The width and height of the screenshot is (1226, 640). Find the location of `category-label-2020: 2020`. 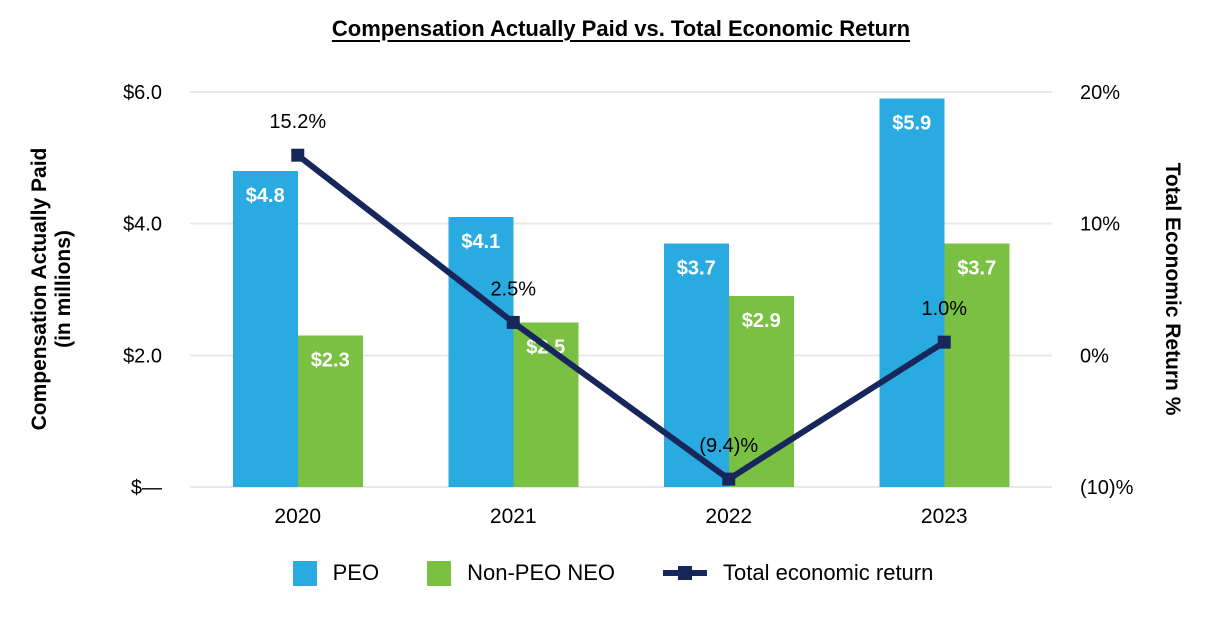

category-label-2020: 2020 is located at coordinates (297, 516).